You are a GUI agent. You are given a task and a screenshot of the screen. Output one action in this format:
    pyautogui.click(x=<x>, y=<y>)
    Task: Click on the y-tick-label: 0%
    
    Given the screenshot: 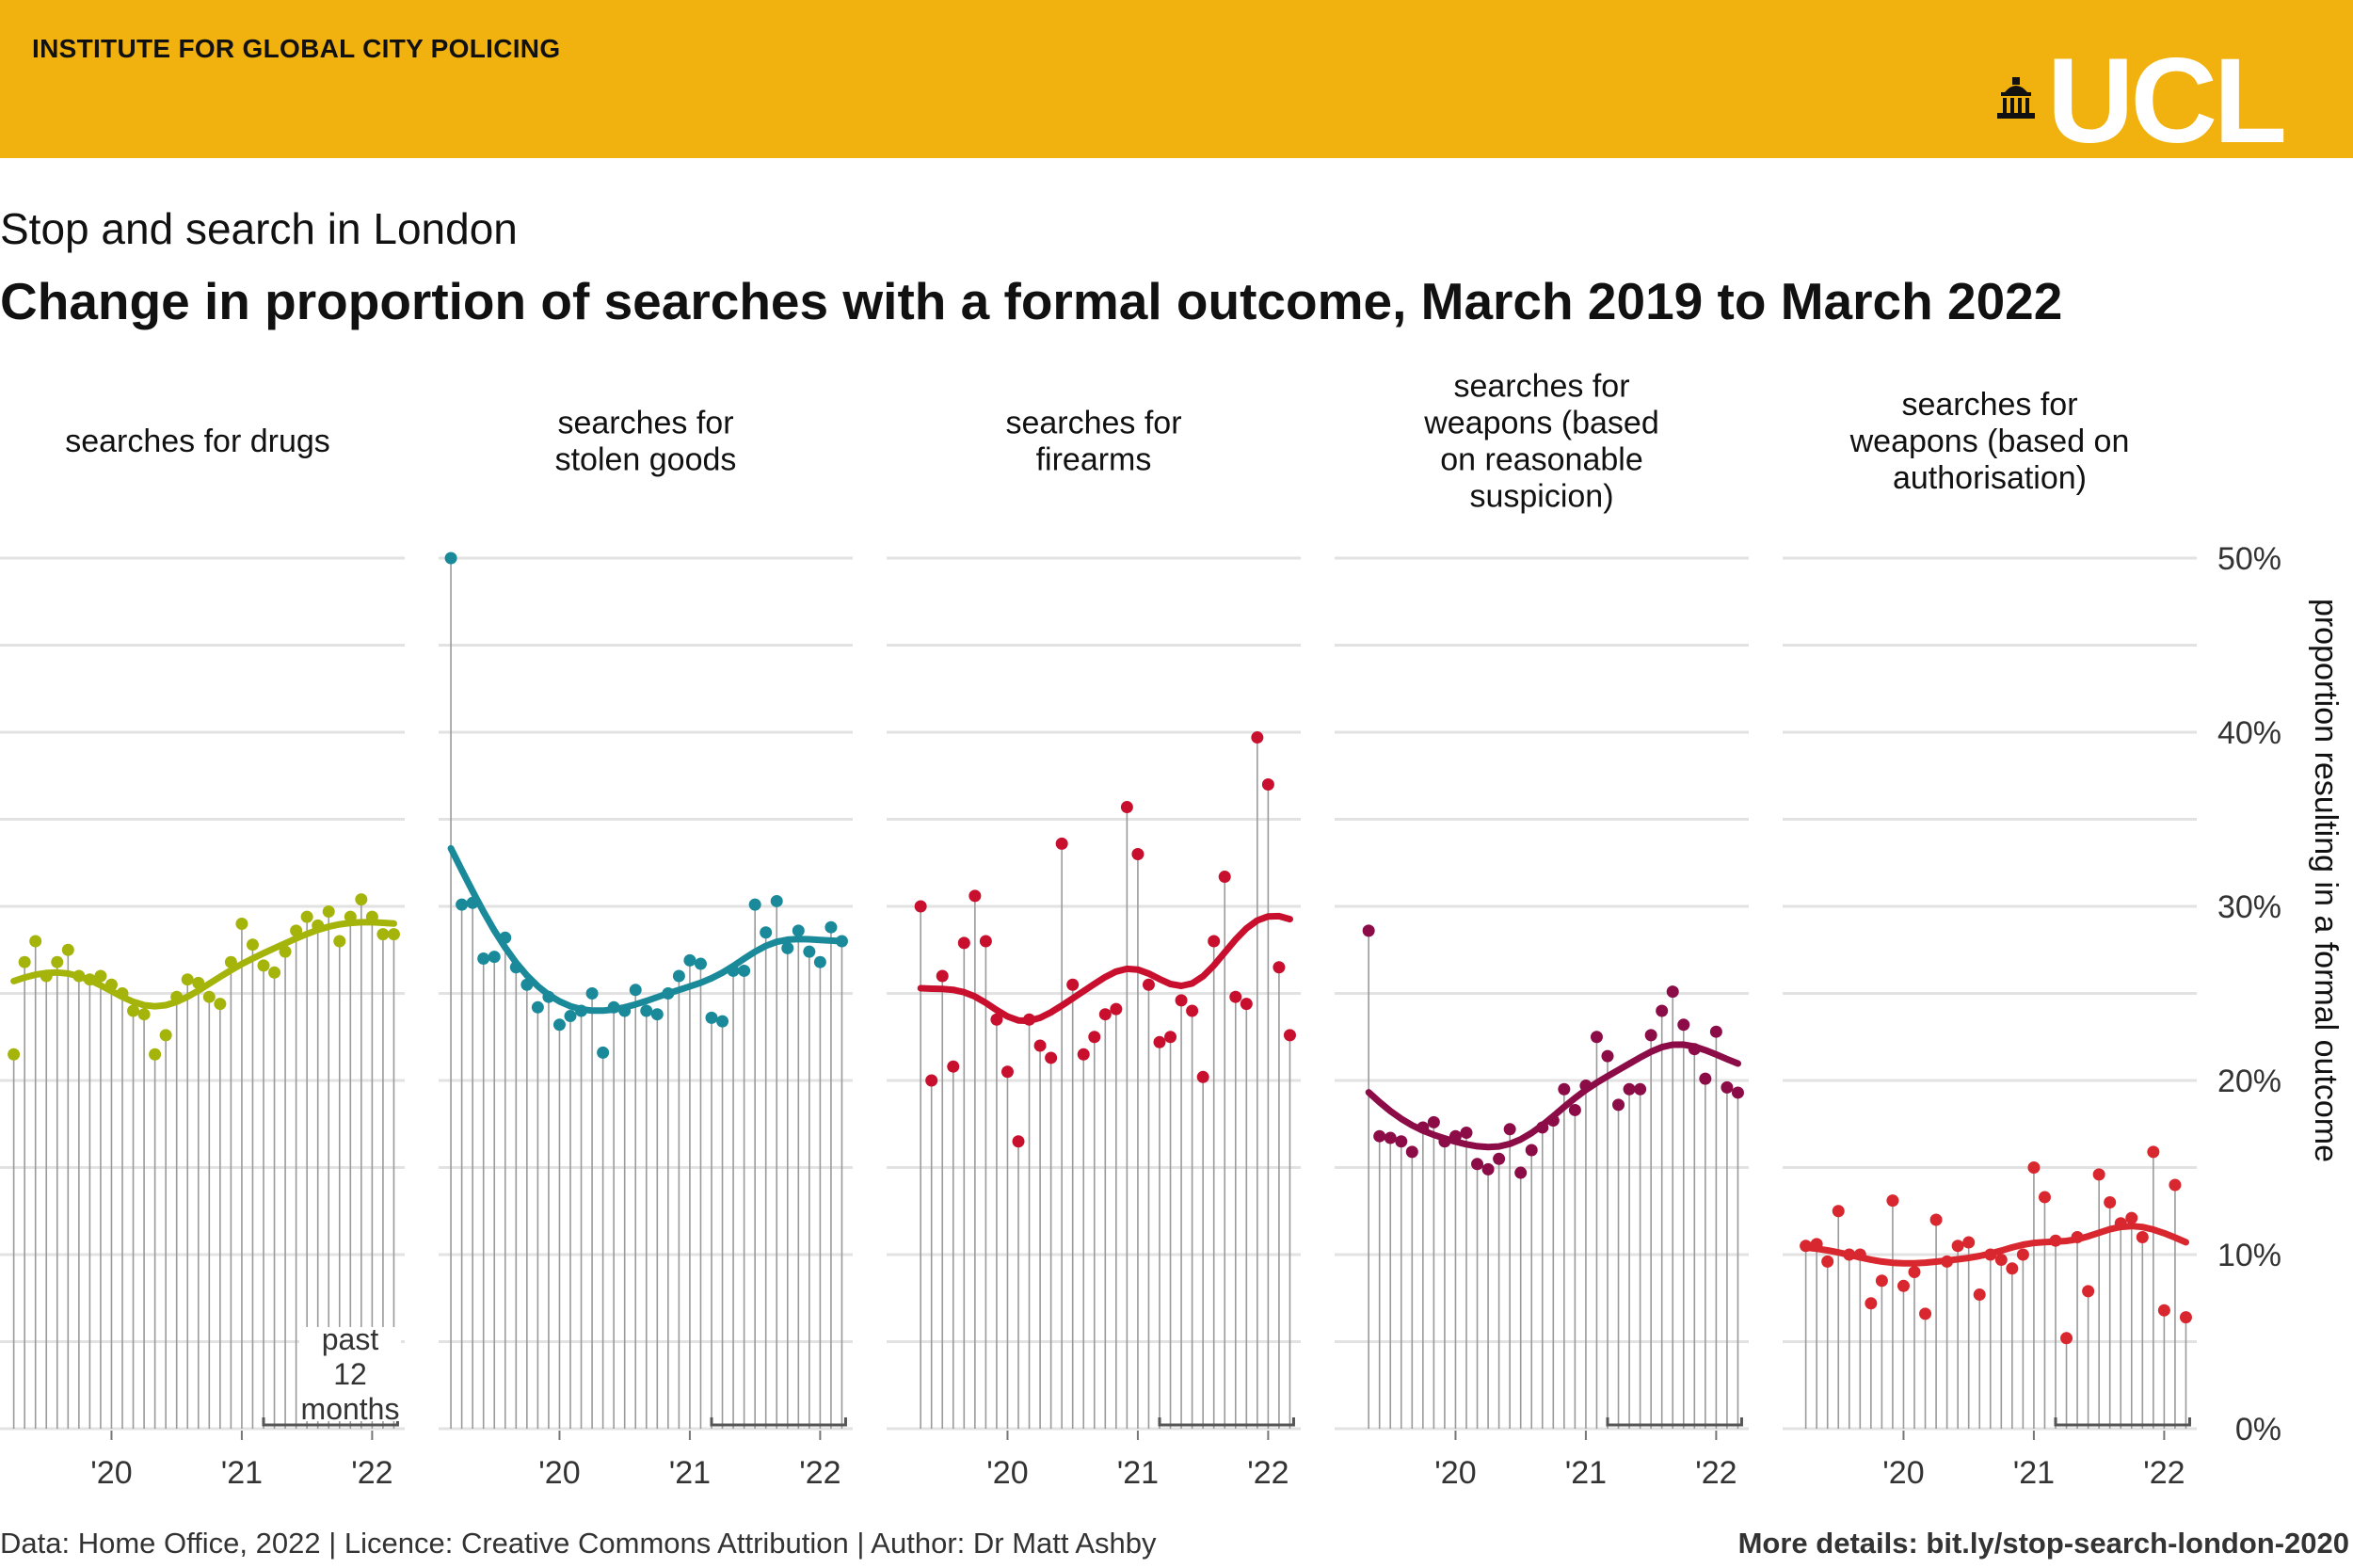 What is the action you would take?
    pyautogui.click(x=2258, y=1430)
    